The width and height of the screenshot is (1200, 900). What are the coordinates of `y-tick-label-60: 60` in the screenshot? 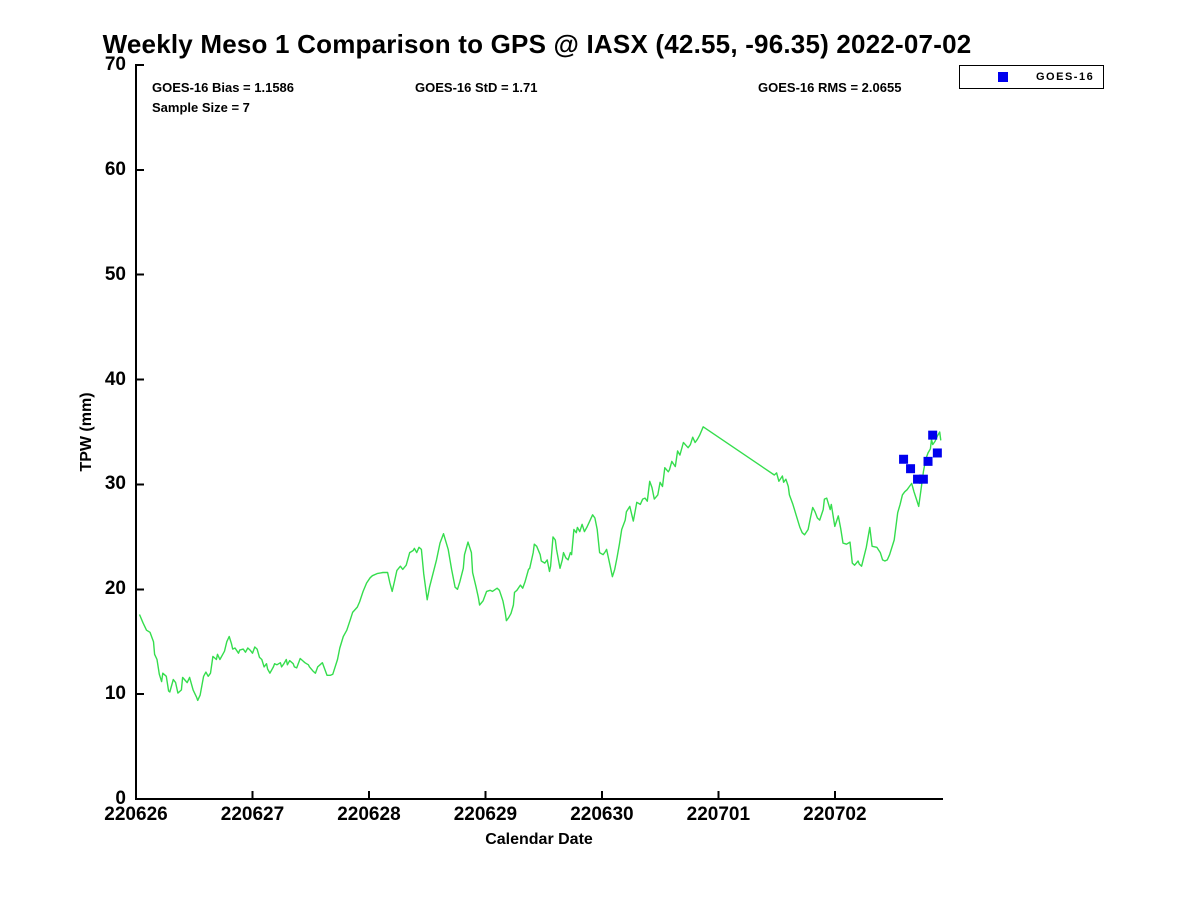 It's located at (115, 169).